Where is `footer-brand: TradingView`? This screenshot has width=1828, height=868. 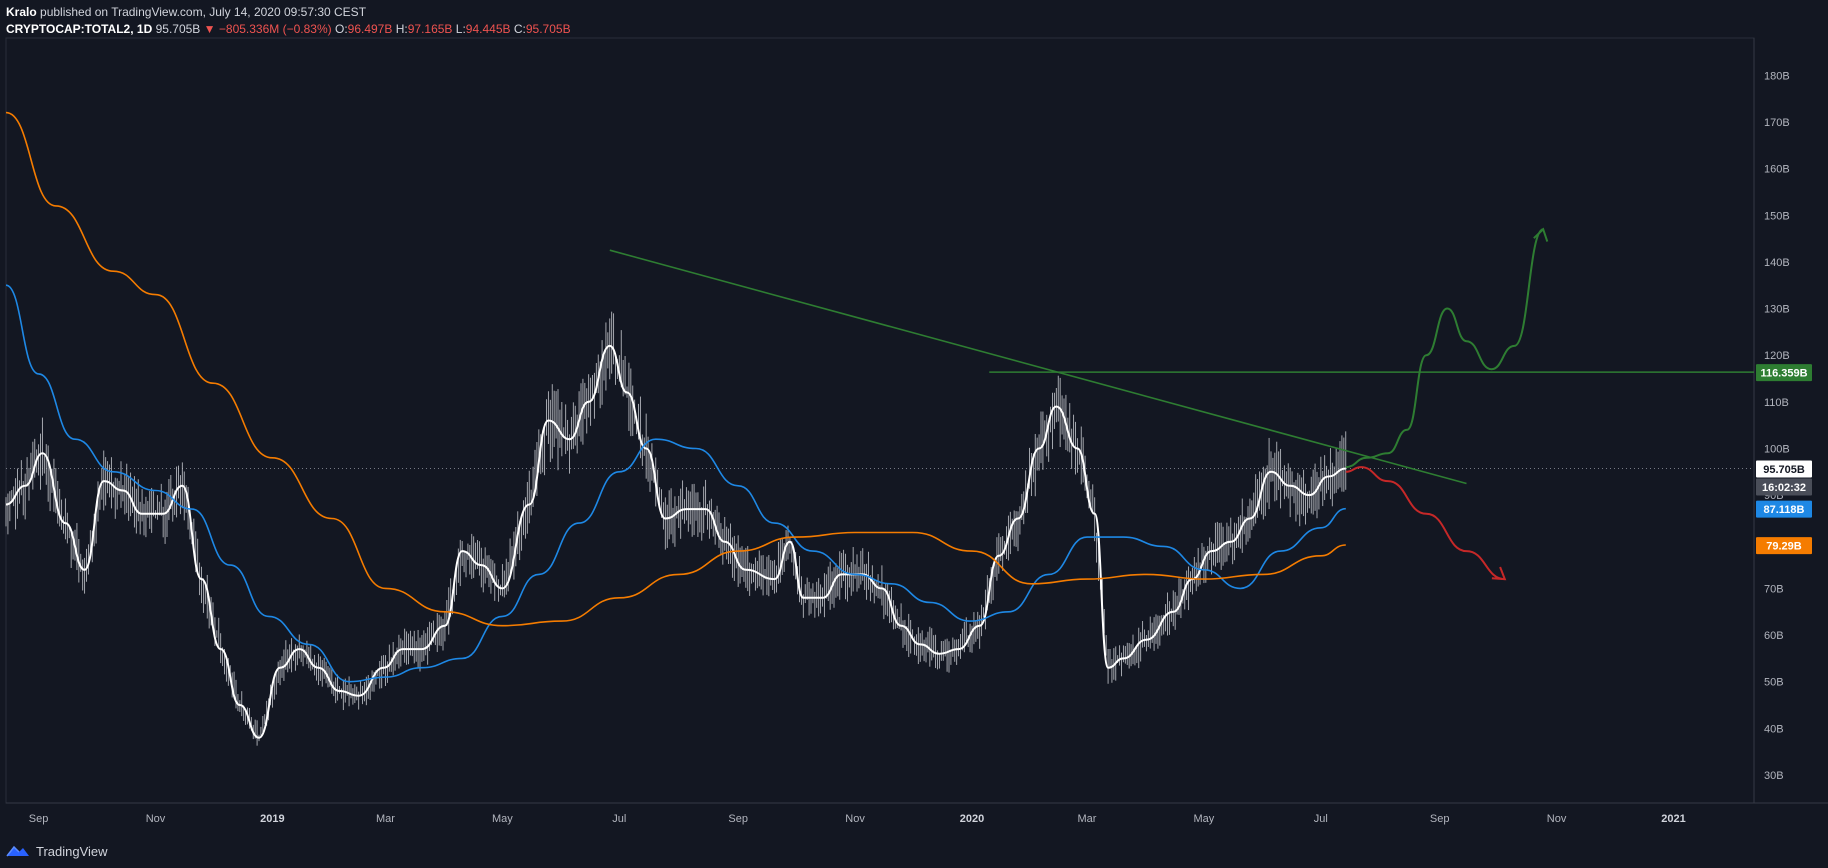 footer-brand: TradingView is located at coordinates (57, 851).